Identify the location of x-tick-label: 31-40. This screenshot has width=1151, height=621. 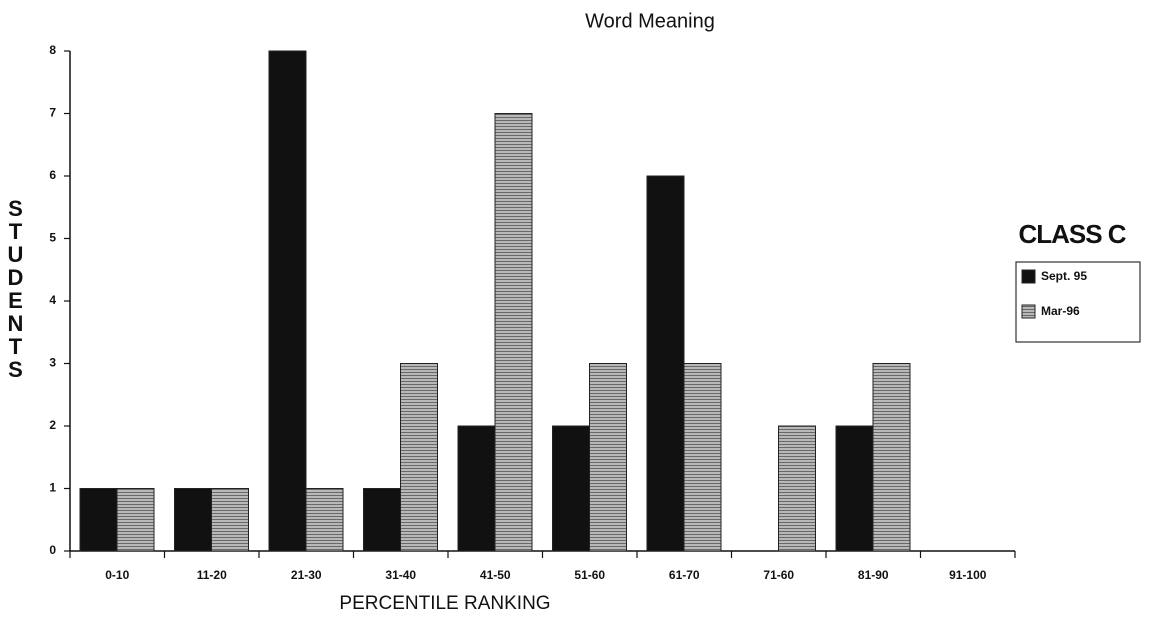
(400, 575).